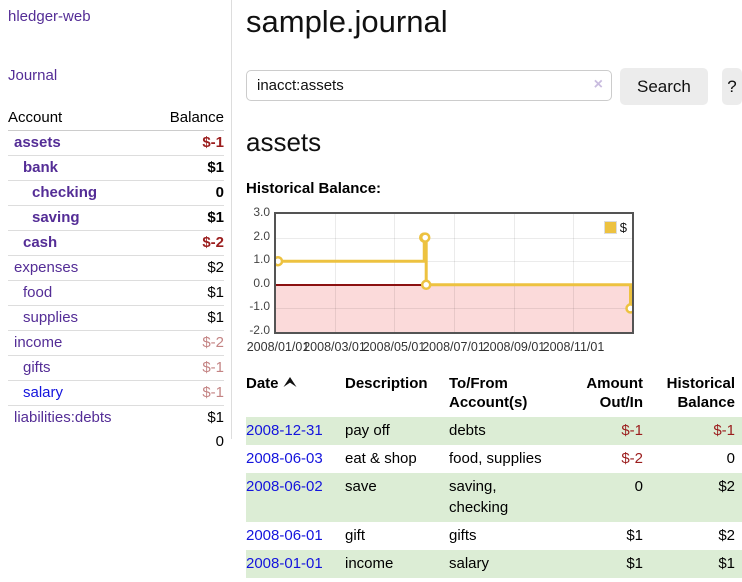 This screenshot has height=582, width=742. What do you see at coordinates (664, 86) in the screenshot?
I see `search-button: Search` at bounding box center [664, 86].